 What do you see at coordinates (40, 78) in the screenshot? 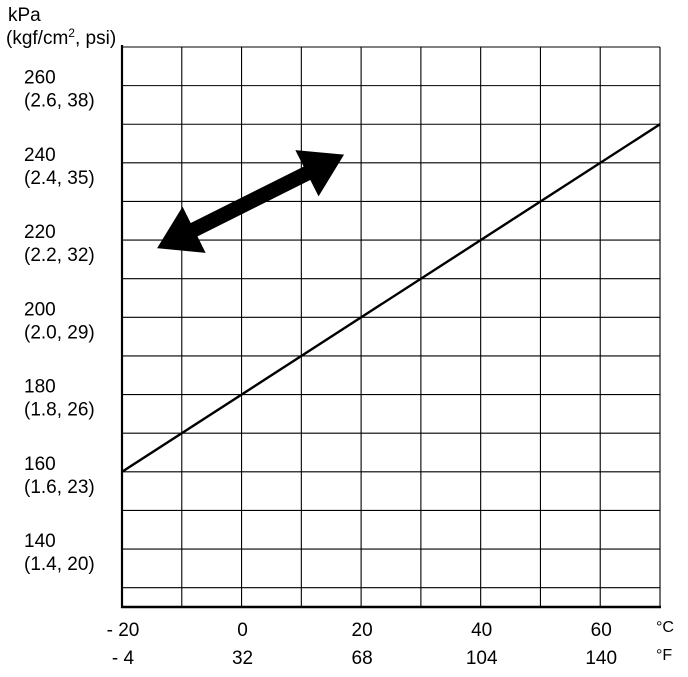
I see `y-tick-label: 260` at bounding box center [40, 78].